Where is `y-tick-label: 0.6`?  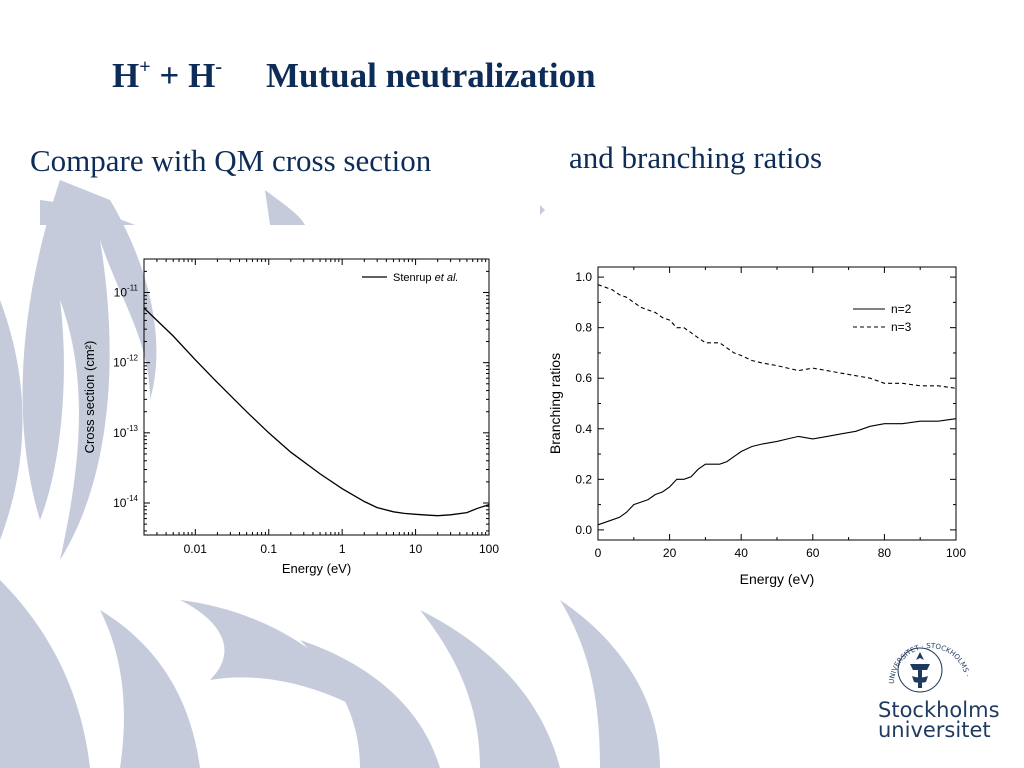 y-tick-label: 0.6 is located at coordinates (583, 378).